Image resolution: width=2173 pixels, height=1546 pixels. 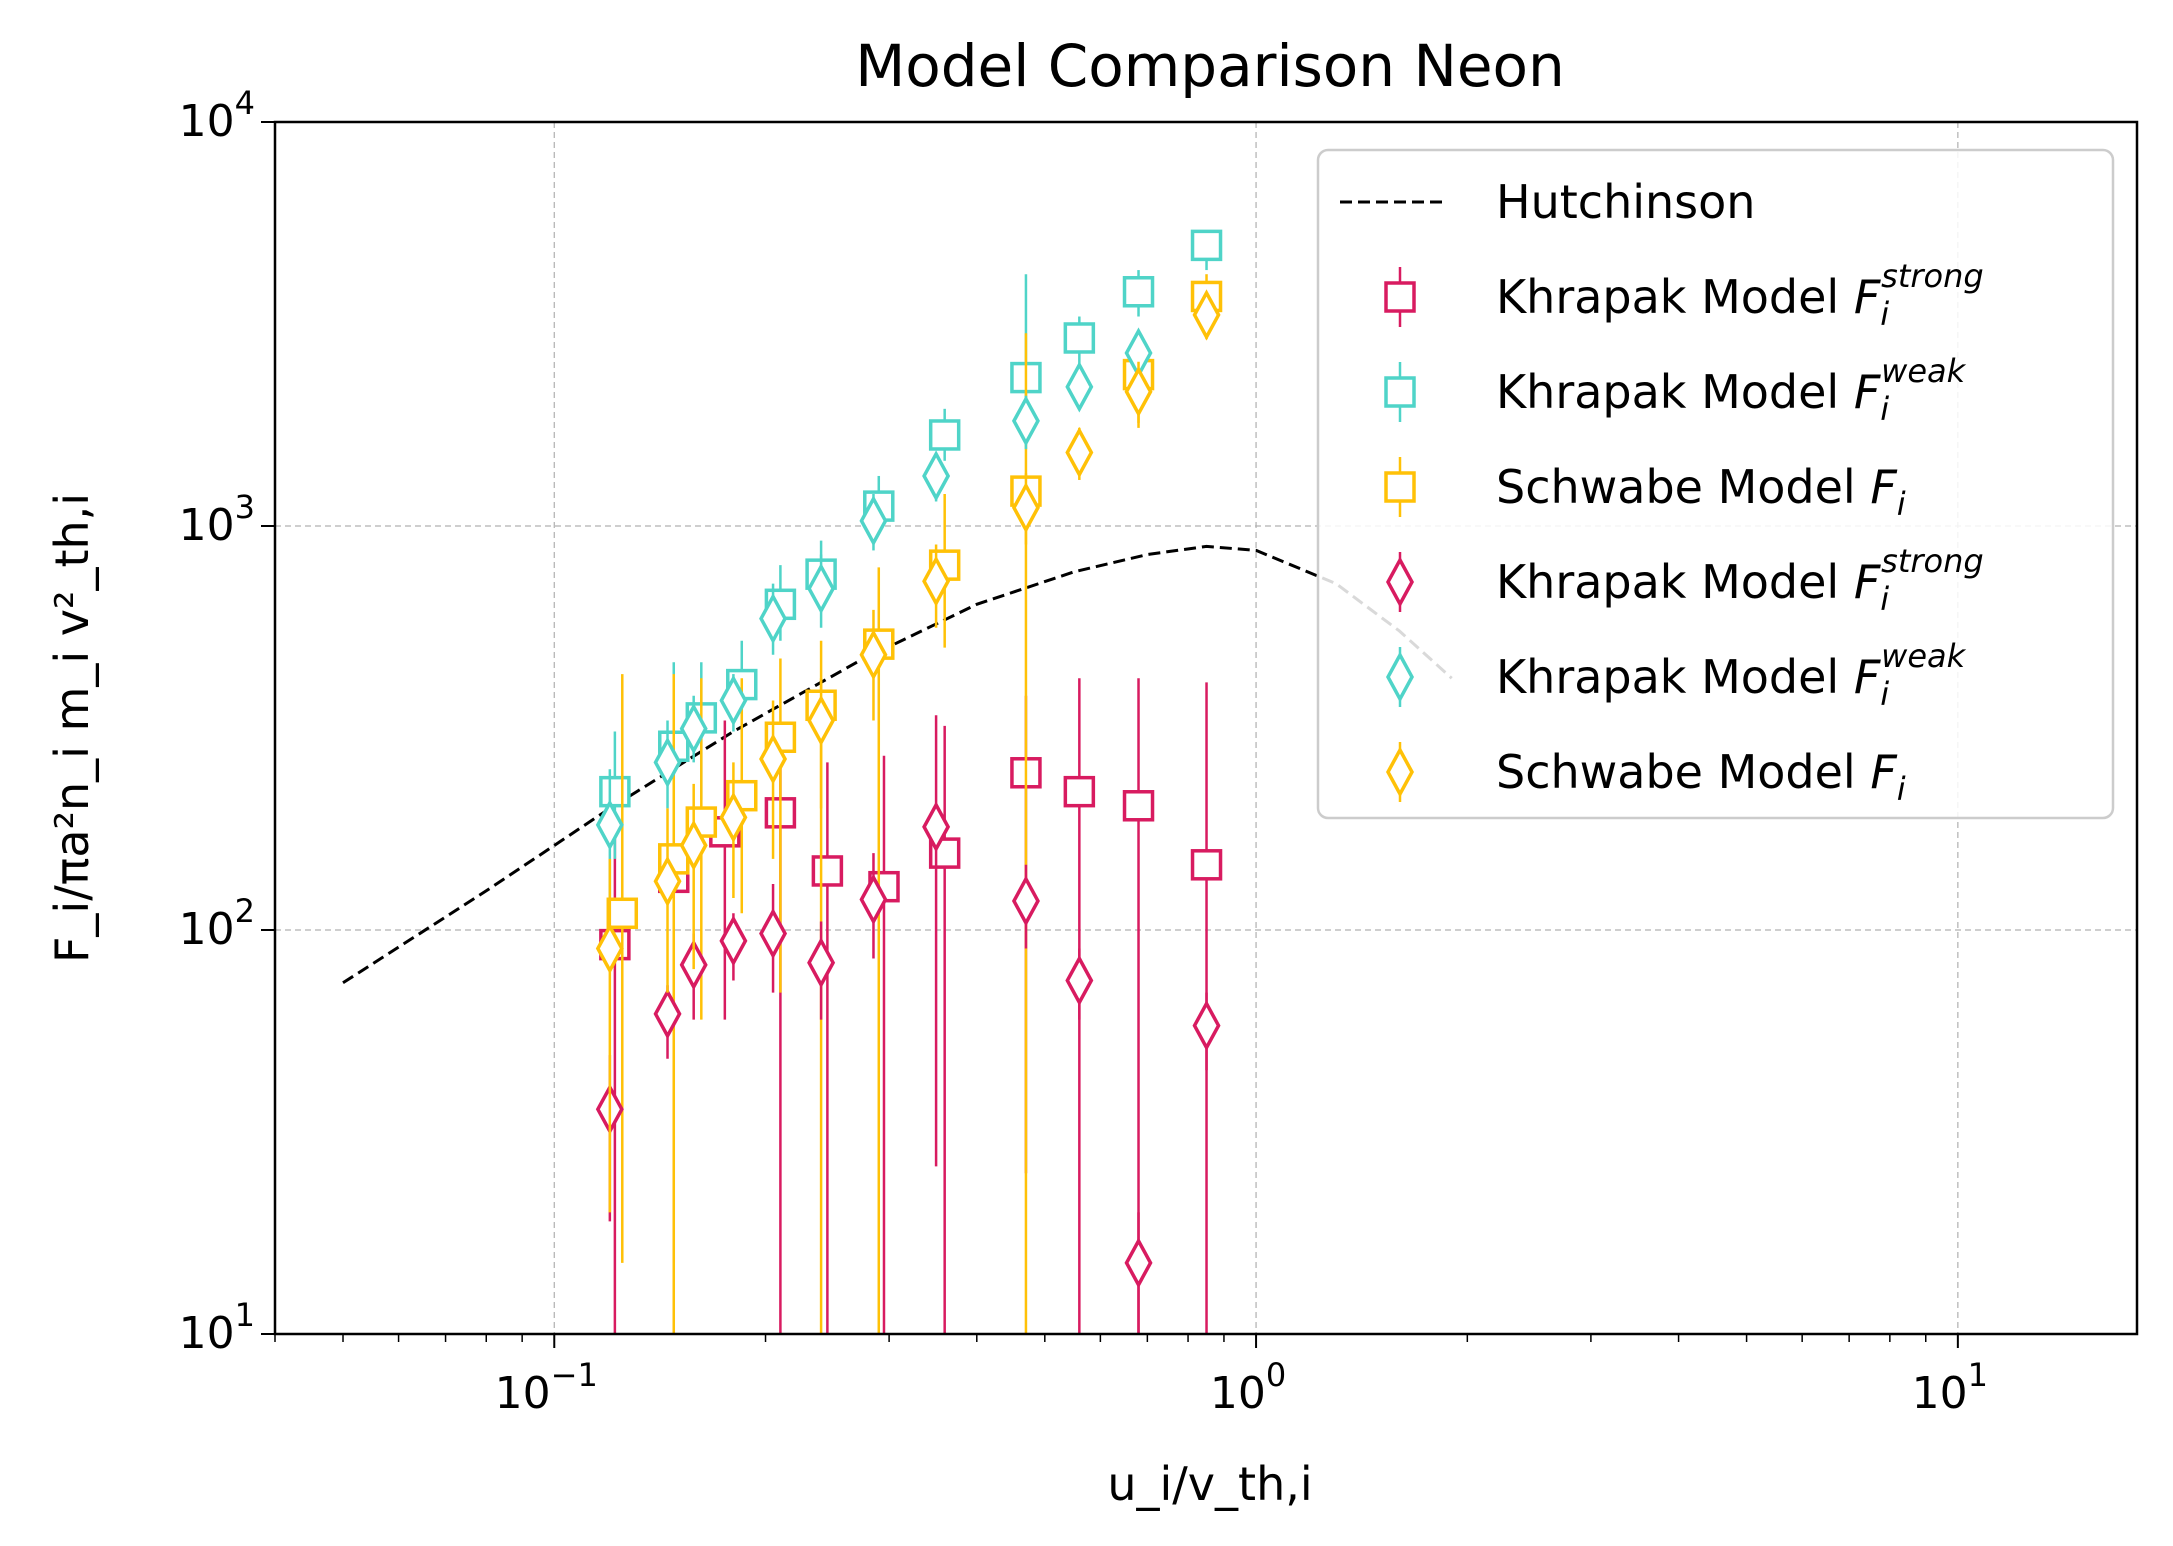 What do you see at coordinates (546, 1387) in the screenshot?
I see `x-tick-label-0: 10⁻¹` at bounding box center [546, 1387].